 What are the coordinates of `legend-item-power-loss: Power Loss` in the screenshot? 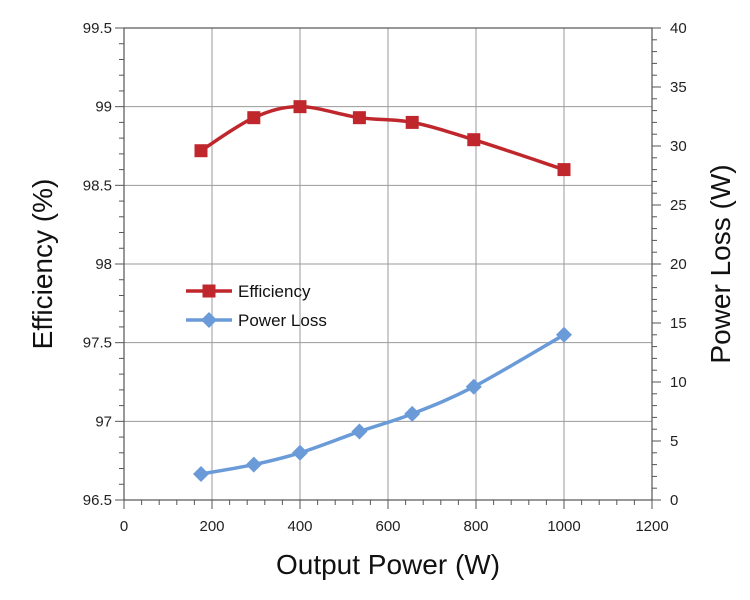 It's located at (256, 320).